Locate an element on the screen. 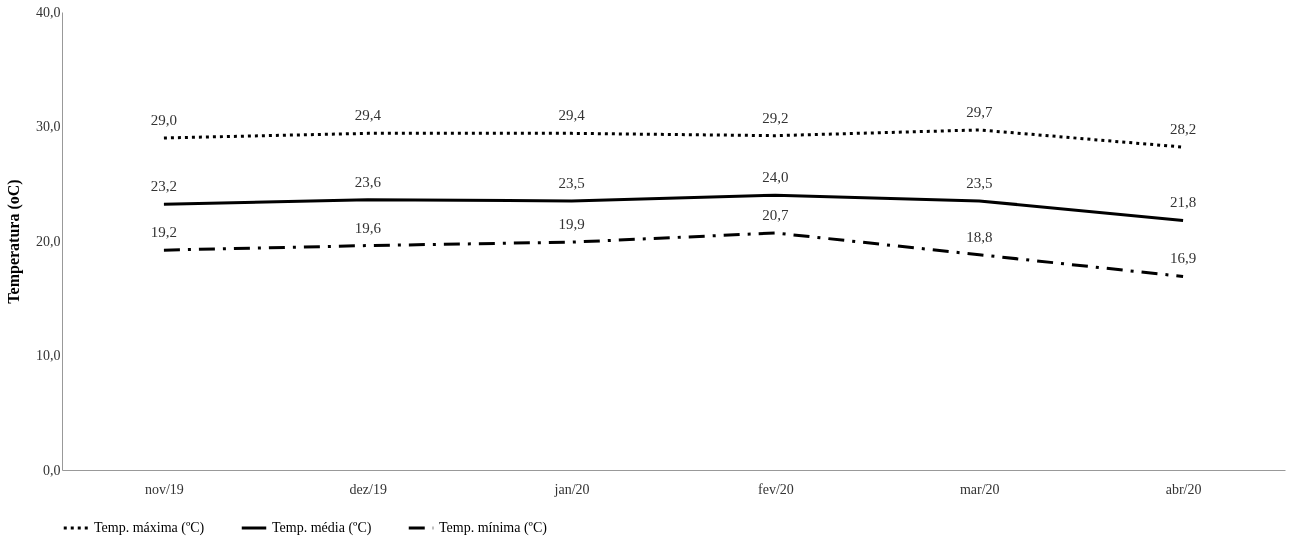 The image size is (1304, 550). y-tick-label: 20,0 is located at coordinates (48, 241).